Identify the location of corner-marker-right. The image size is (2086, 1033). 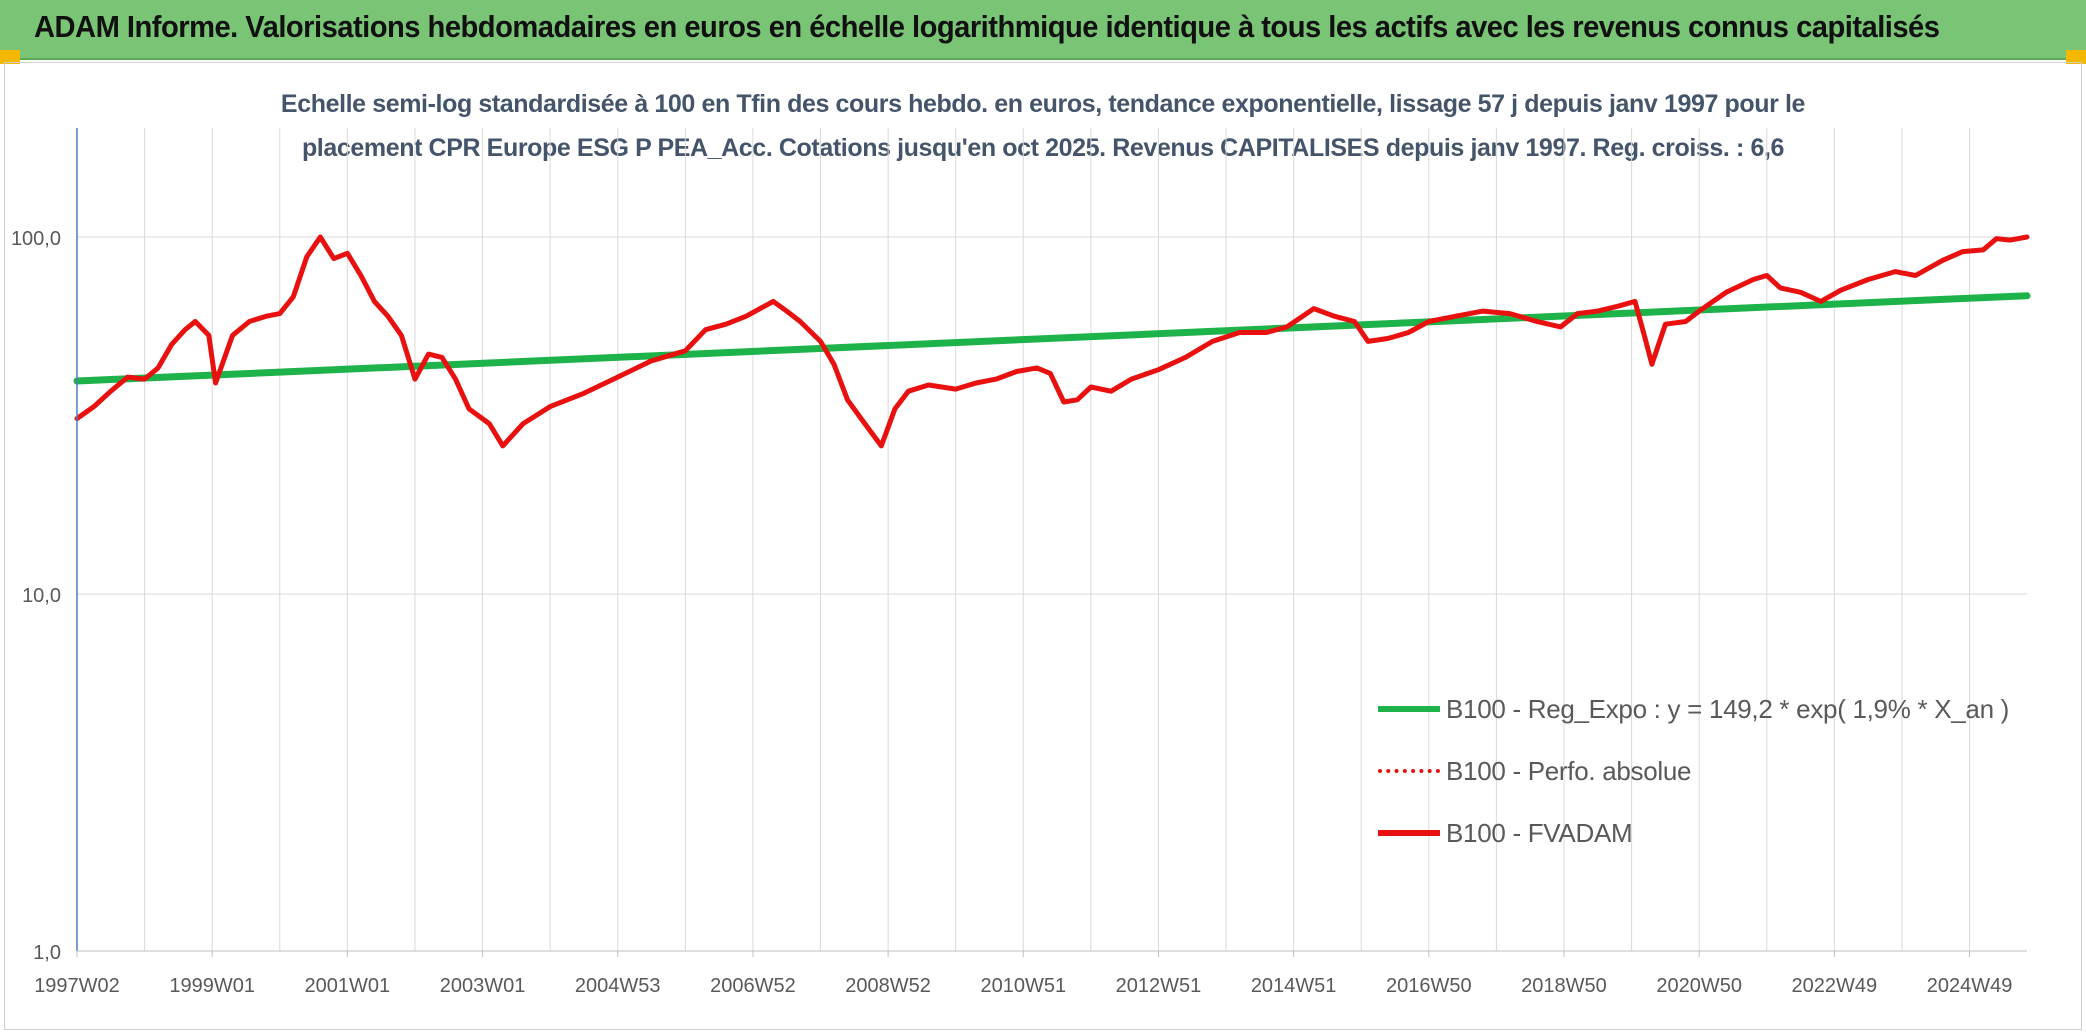
(2076, 57).